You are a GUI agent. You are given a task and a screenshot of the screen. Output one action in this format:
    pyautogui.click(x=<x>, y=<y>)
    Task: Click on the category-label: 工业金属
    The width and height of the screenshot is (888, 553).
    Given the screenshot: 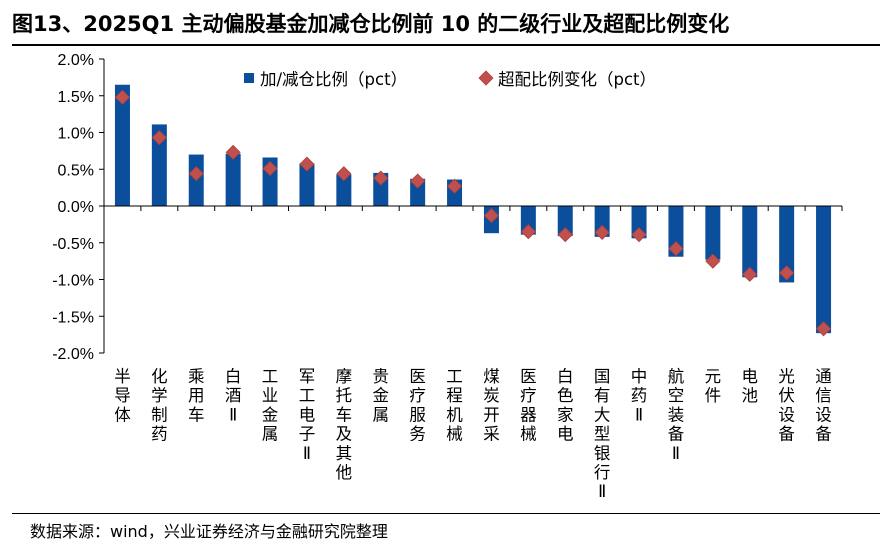 What is the action you would take?
    pyautogui.click(x=270, y=405)
    